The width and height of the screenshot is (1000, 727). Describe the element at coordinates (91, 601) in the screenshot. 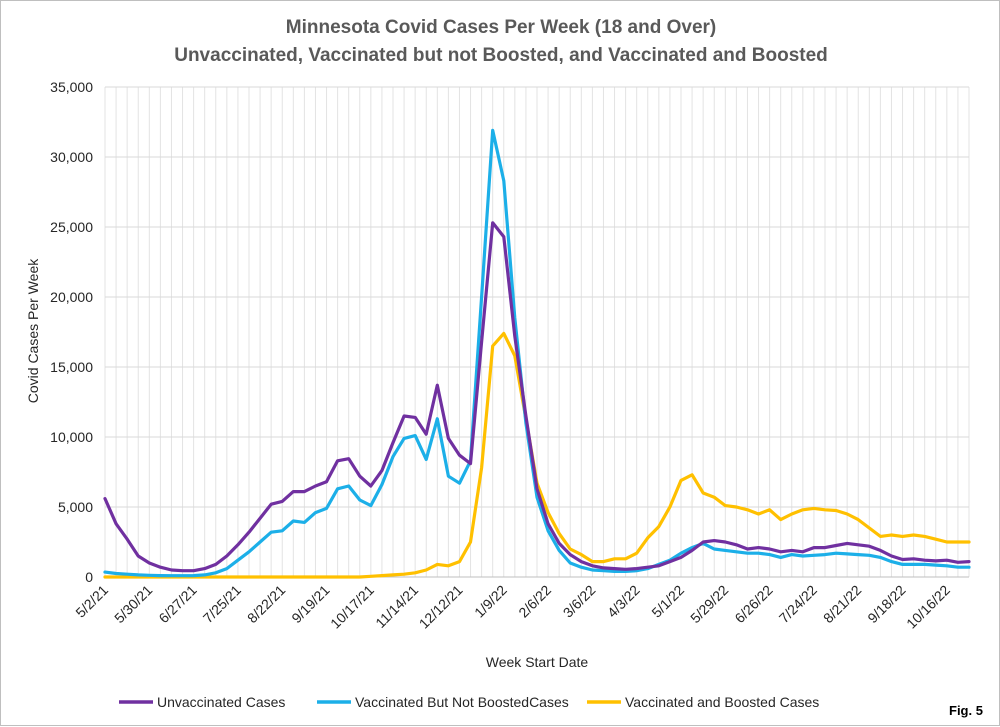

I see `x-tick-label: 5/2/21` at that location.